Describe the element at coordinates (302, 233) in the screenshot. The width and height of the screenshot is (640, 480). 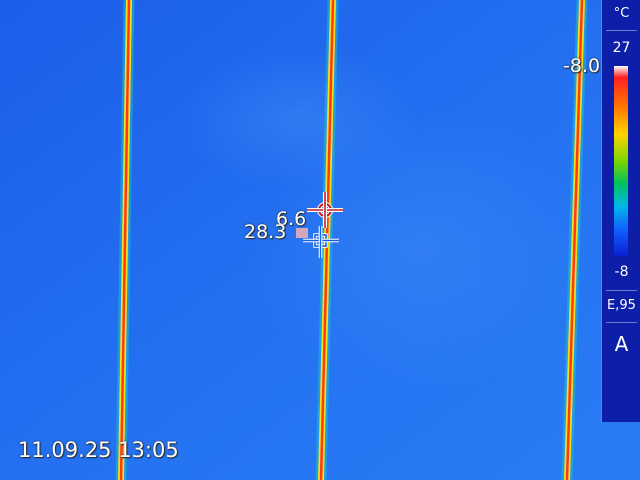
I see `hot-marker-swatch` at that location.